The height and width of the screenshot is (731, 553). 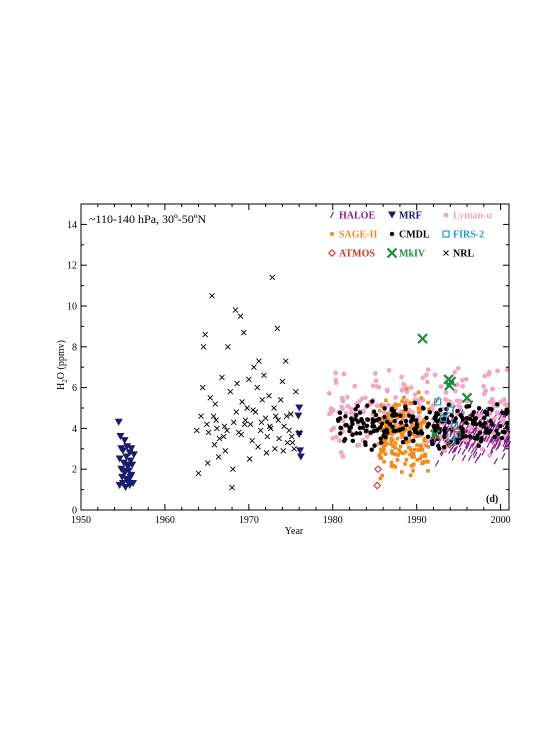 I want to click on legend-entry: ATMOS, so click(x=351, y=254).